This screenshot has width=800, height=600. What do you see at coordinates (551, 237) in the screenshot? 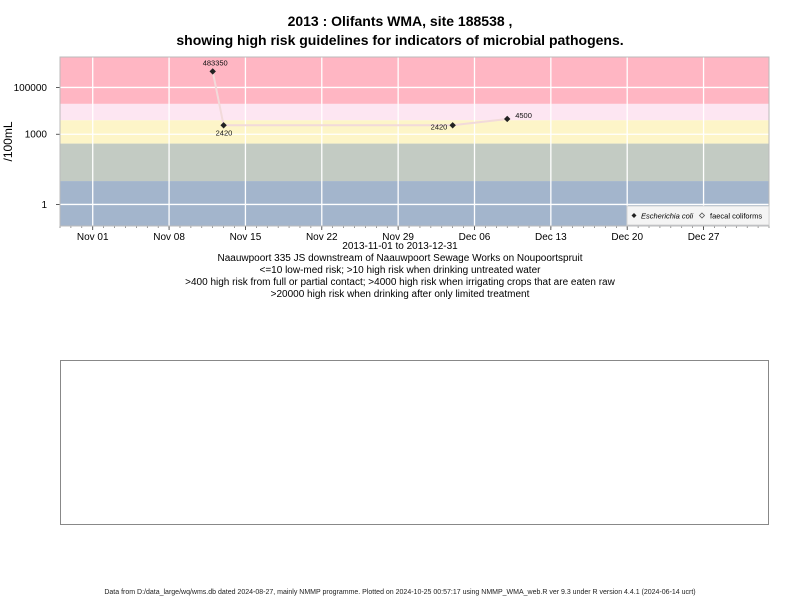
I see `x-tick-label: Dec 13` at bounding box center [551, 237].